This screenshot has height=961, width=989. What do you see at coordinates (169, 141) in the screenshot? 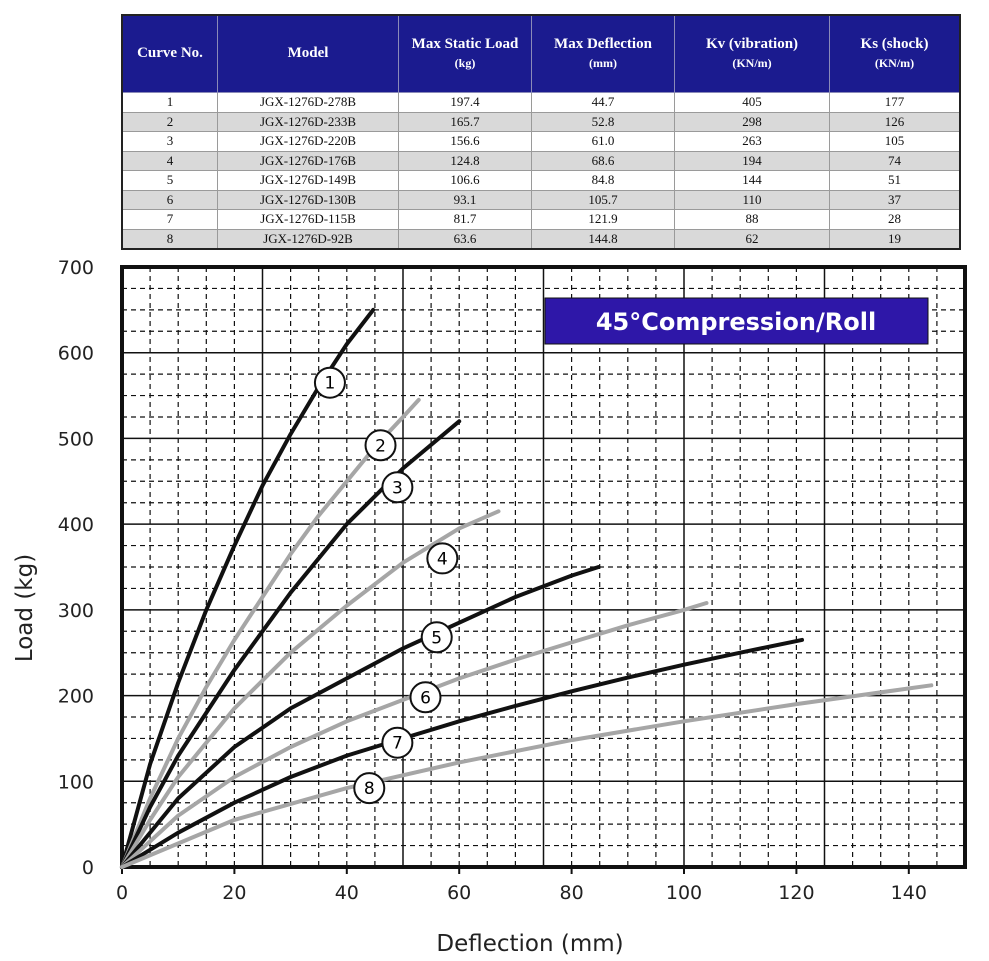
I see `cell-curve-no: 3` at bounding box center [169, 141].